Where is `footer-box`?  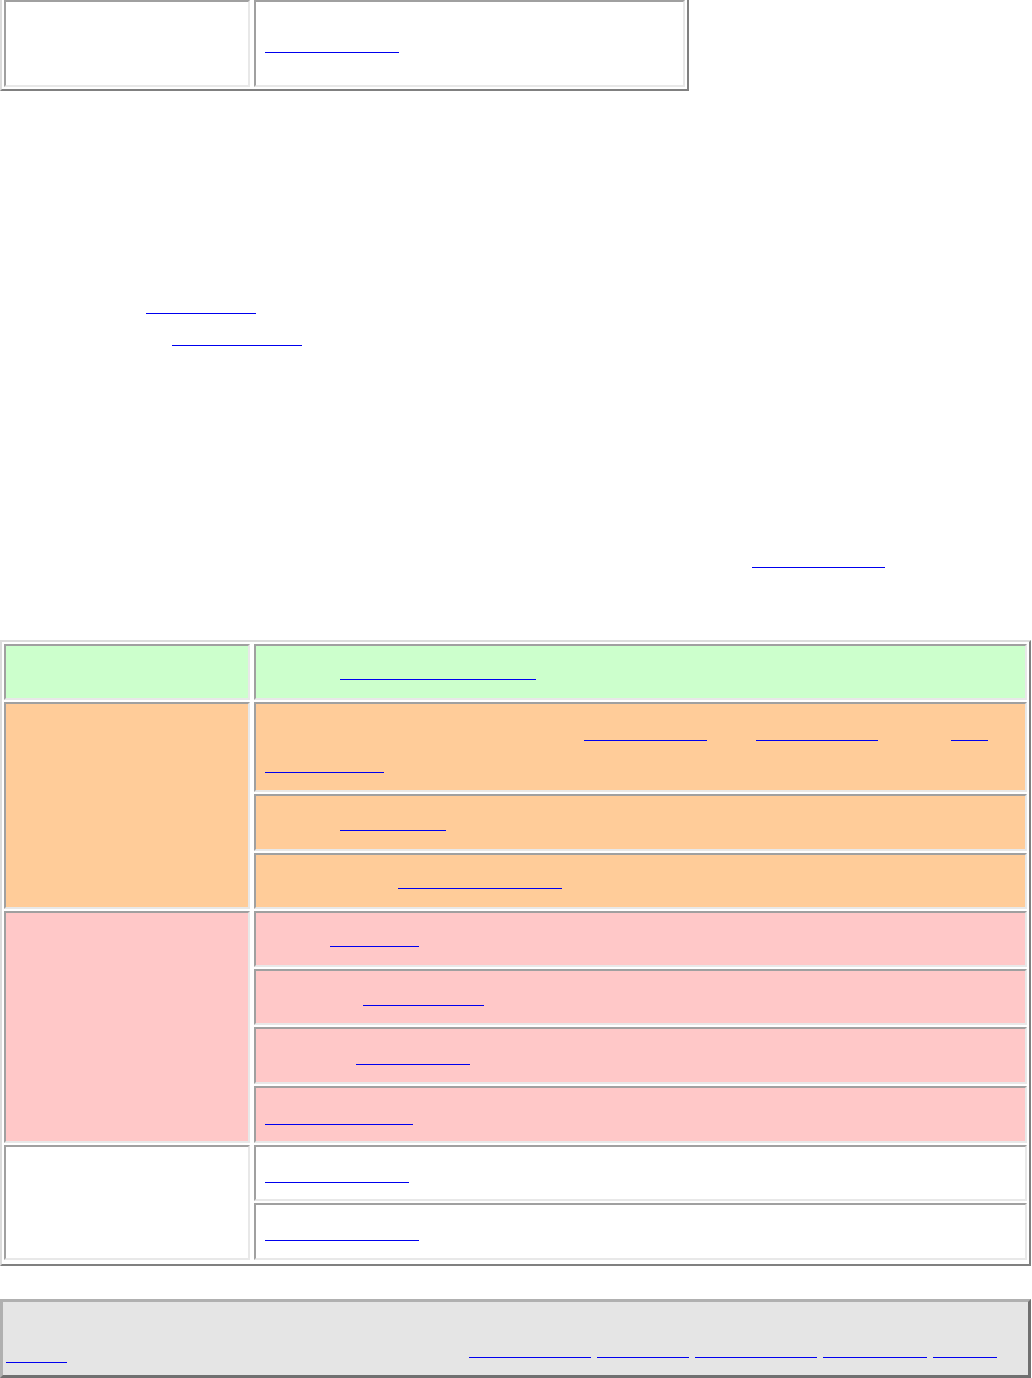 footer-box is located at coordinates (515, 1338).